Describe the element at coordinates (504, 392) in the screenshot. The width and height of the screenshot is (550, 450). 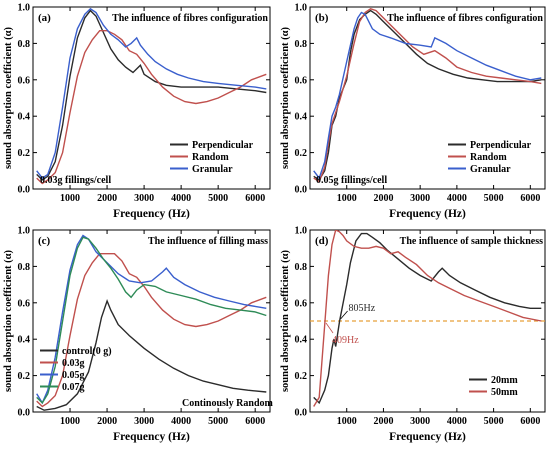
I see `legend-label: 50mm` at that location.